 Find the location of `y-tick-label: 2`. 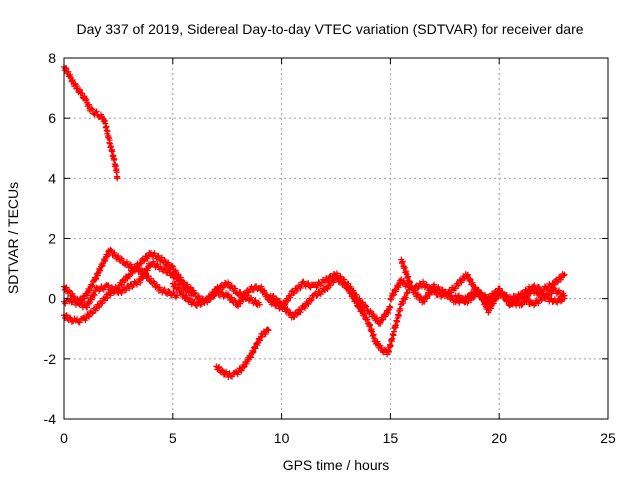

y-tick-label: 2 is located at coordinates (52, 239).